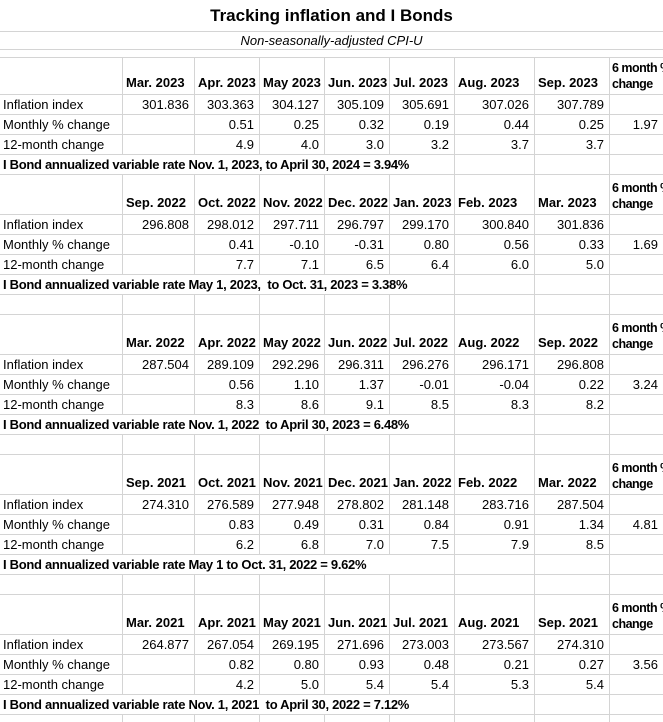 Image resolution: width=663 pixels, height=722 pixels. I want to click on monthly-change-value: -0.01, so click(422, 385).